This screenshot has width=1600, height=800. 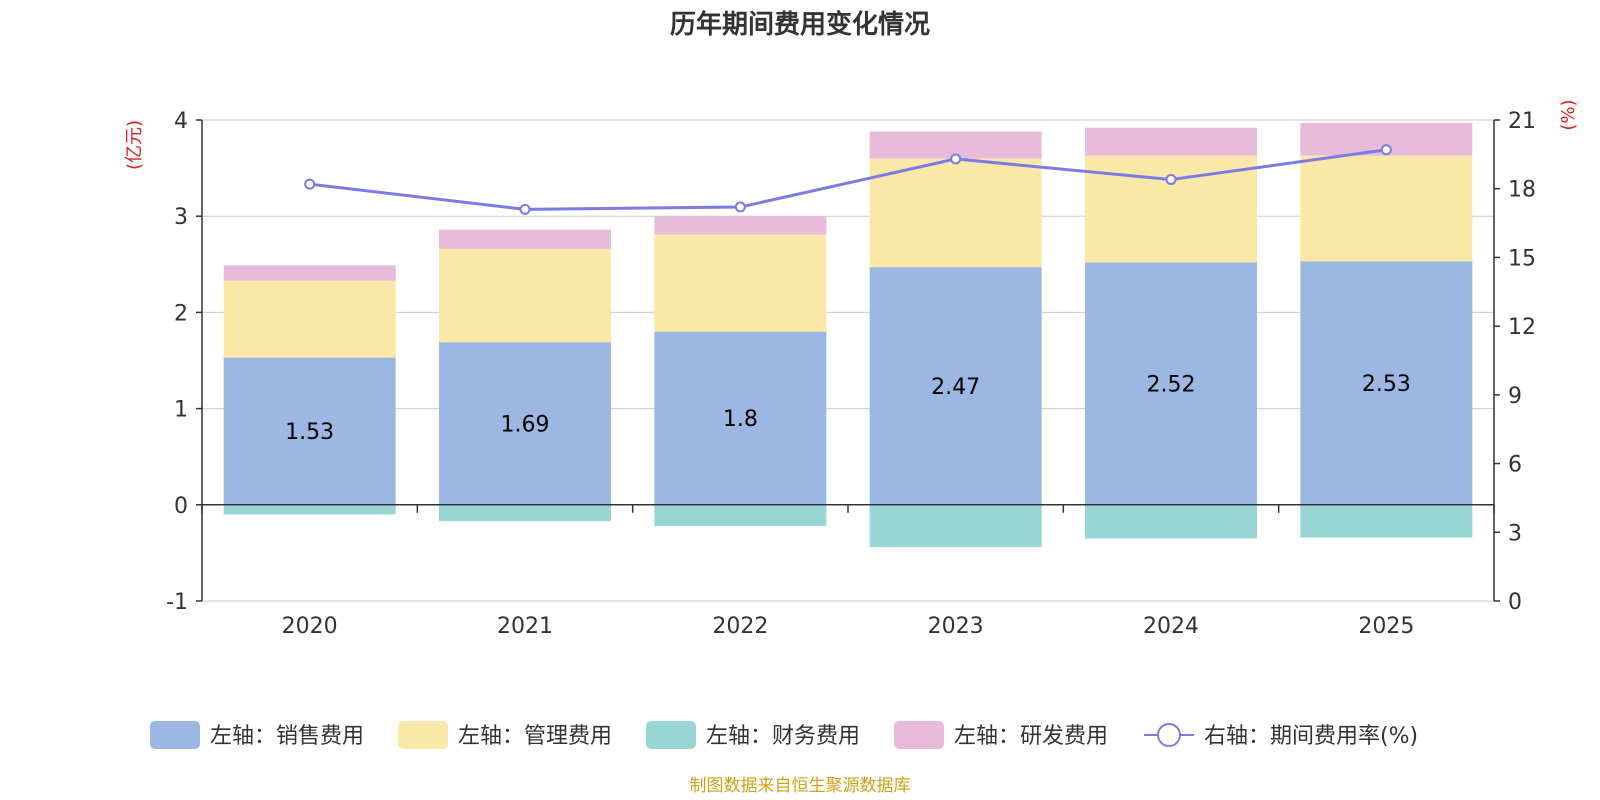 What do you see at coordinates (1515, 396) in the screenshot?
I see `right-tick-label: 9` at bounding box center [1515, 396].